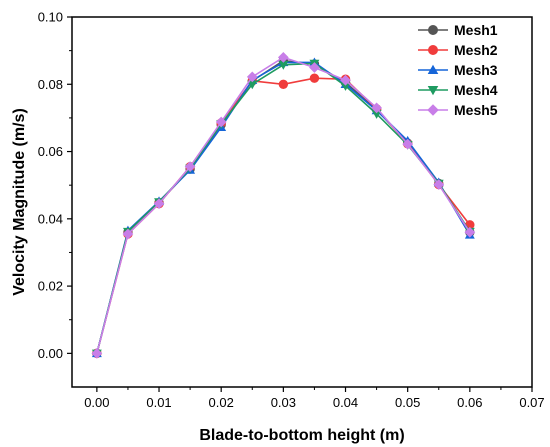 This screenshot has width=550, height=447. Describe the element at coordinates (50, 286) in the screenshot. I see `y-tick-label: 0.02` at that location.